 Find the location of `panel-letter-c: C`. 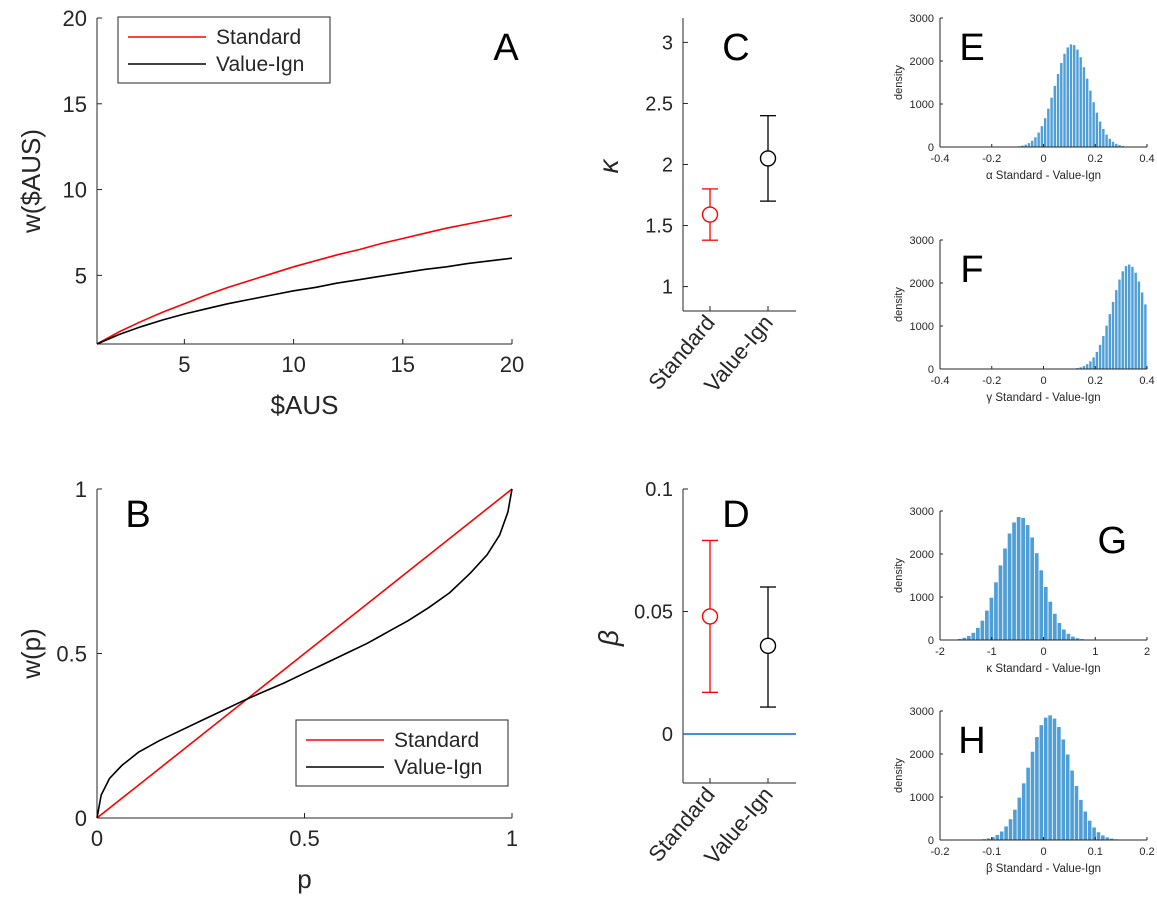

panel-letter-c: C is located at coordinates (735, 48).